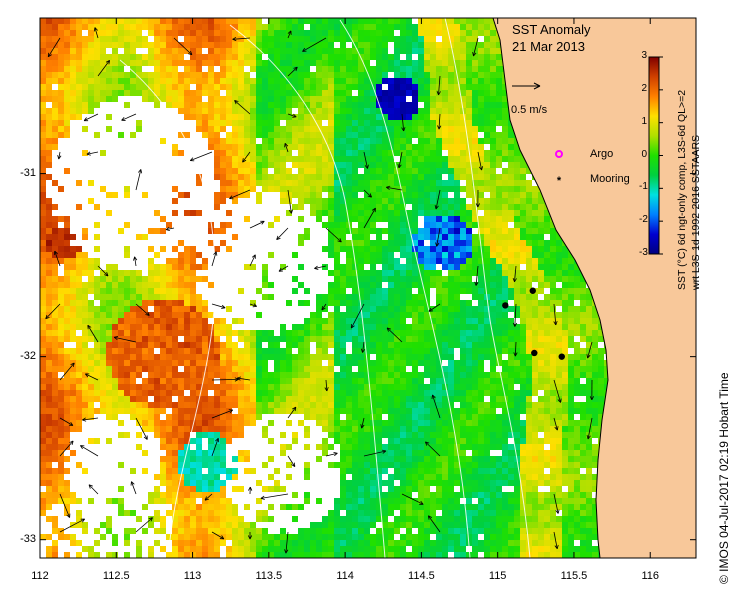 The width and height of the screenshot is (739, 592). What do you see at coordinates (551, 29) in the screenshot?
I see `map-title: SST Anomaly` at bounding box center [551, 29].